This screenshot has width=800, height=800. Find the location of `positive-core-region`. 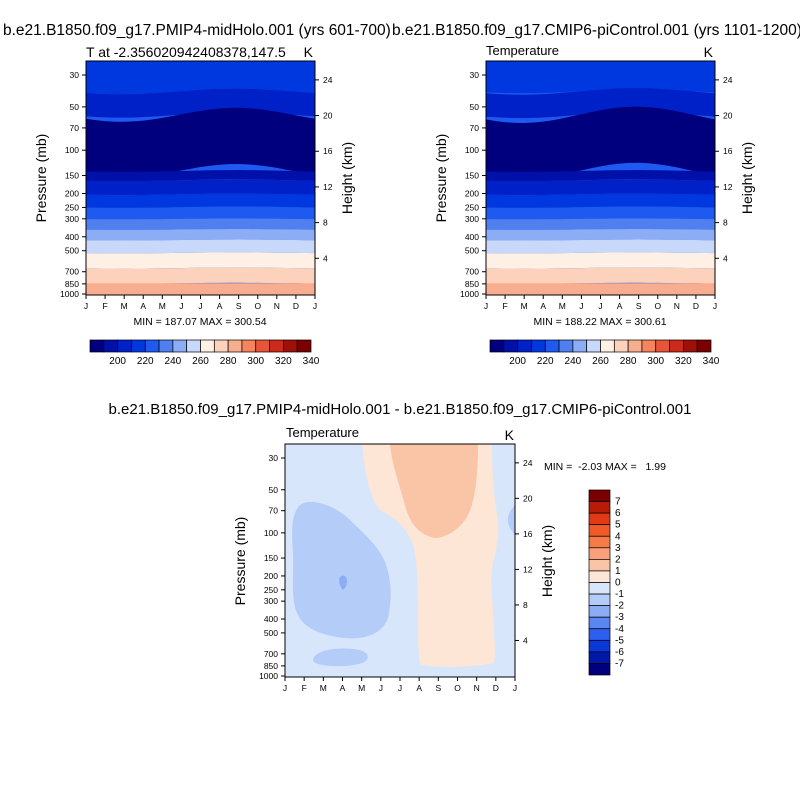

positive-core-region is located at coordinates (434, 491).